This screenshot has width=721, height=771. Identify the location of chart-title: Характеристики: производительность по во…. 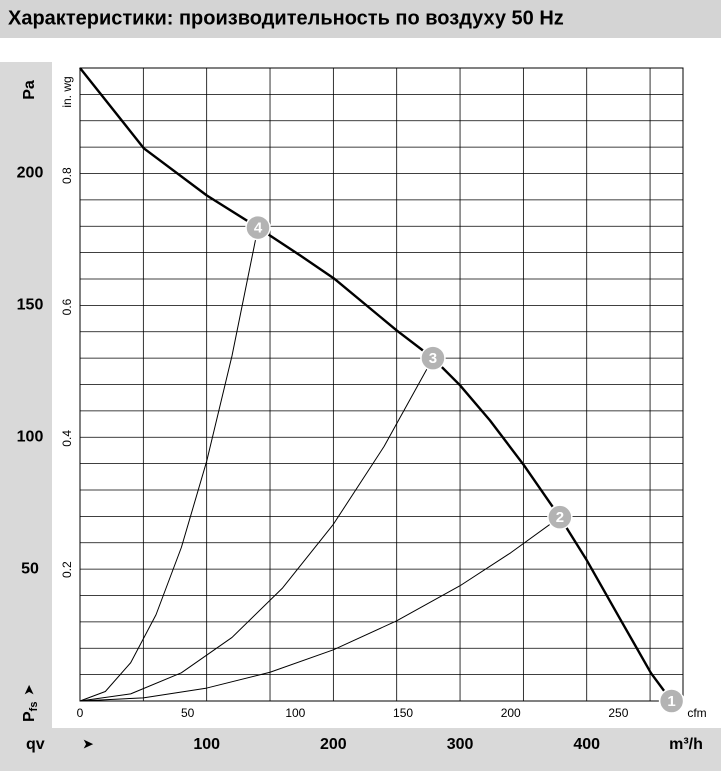
(286, 18).